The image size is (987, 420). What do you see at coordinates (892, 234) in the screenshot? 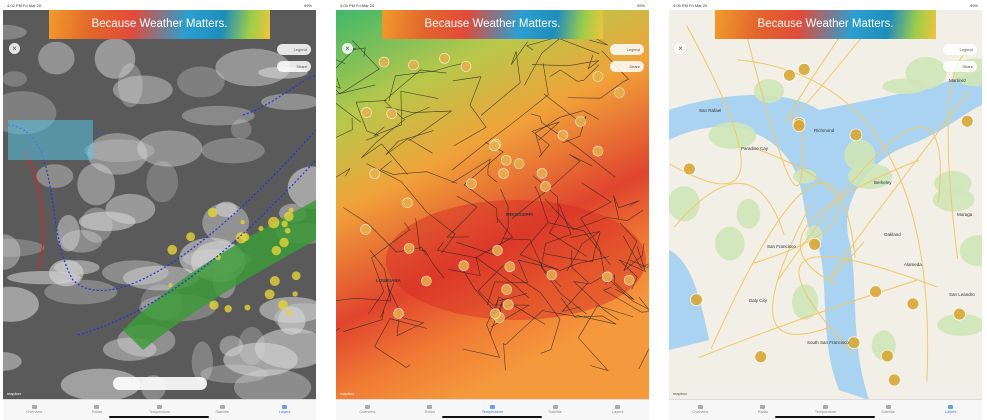
I see `map-label: Oakland` at bounding box center [892, 234].